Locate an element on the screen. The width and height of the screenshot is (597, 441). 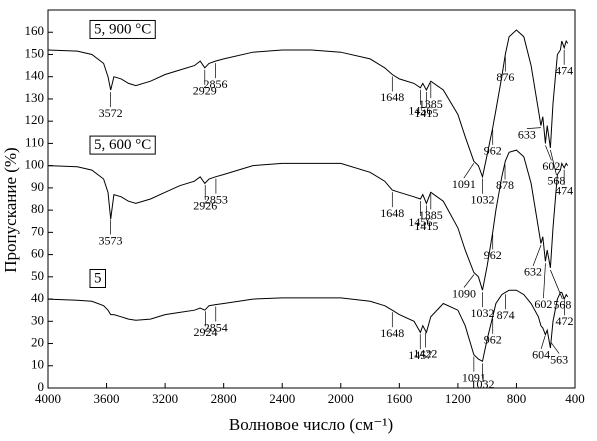
legend-label: 5, 900 °C is located at coordinates (122, 29).